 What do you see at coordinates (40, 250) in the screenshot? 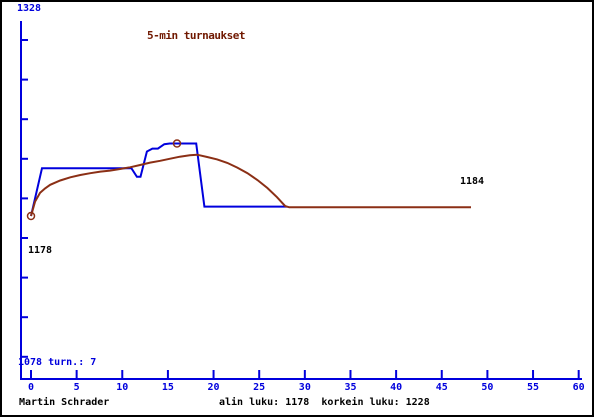
I see `start-value-annotation: 1178` at bounding box center [40, 250].